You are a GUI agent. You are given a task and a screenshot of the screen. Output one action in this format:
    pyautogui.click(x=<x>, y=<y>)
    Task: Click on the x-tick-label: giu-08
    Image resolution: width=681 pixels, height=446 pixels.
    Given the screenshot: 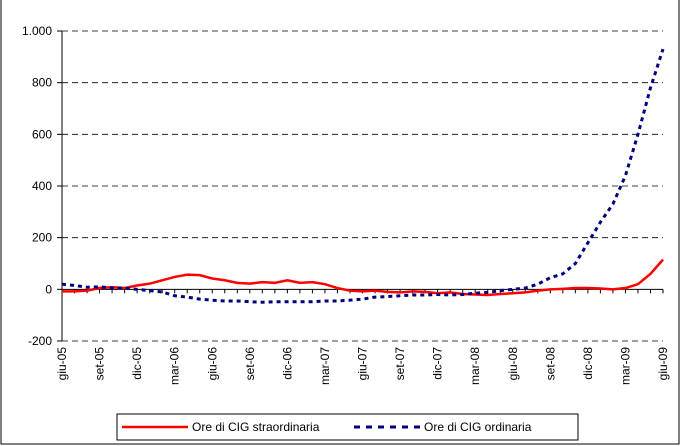 What is the action you would take?
    pyautogui.click(x=513, y=364)
    